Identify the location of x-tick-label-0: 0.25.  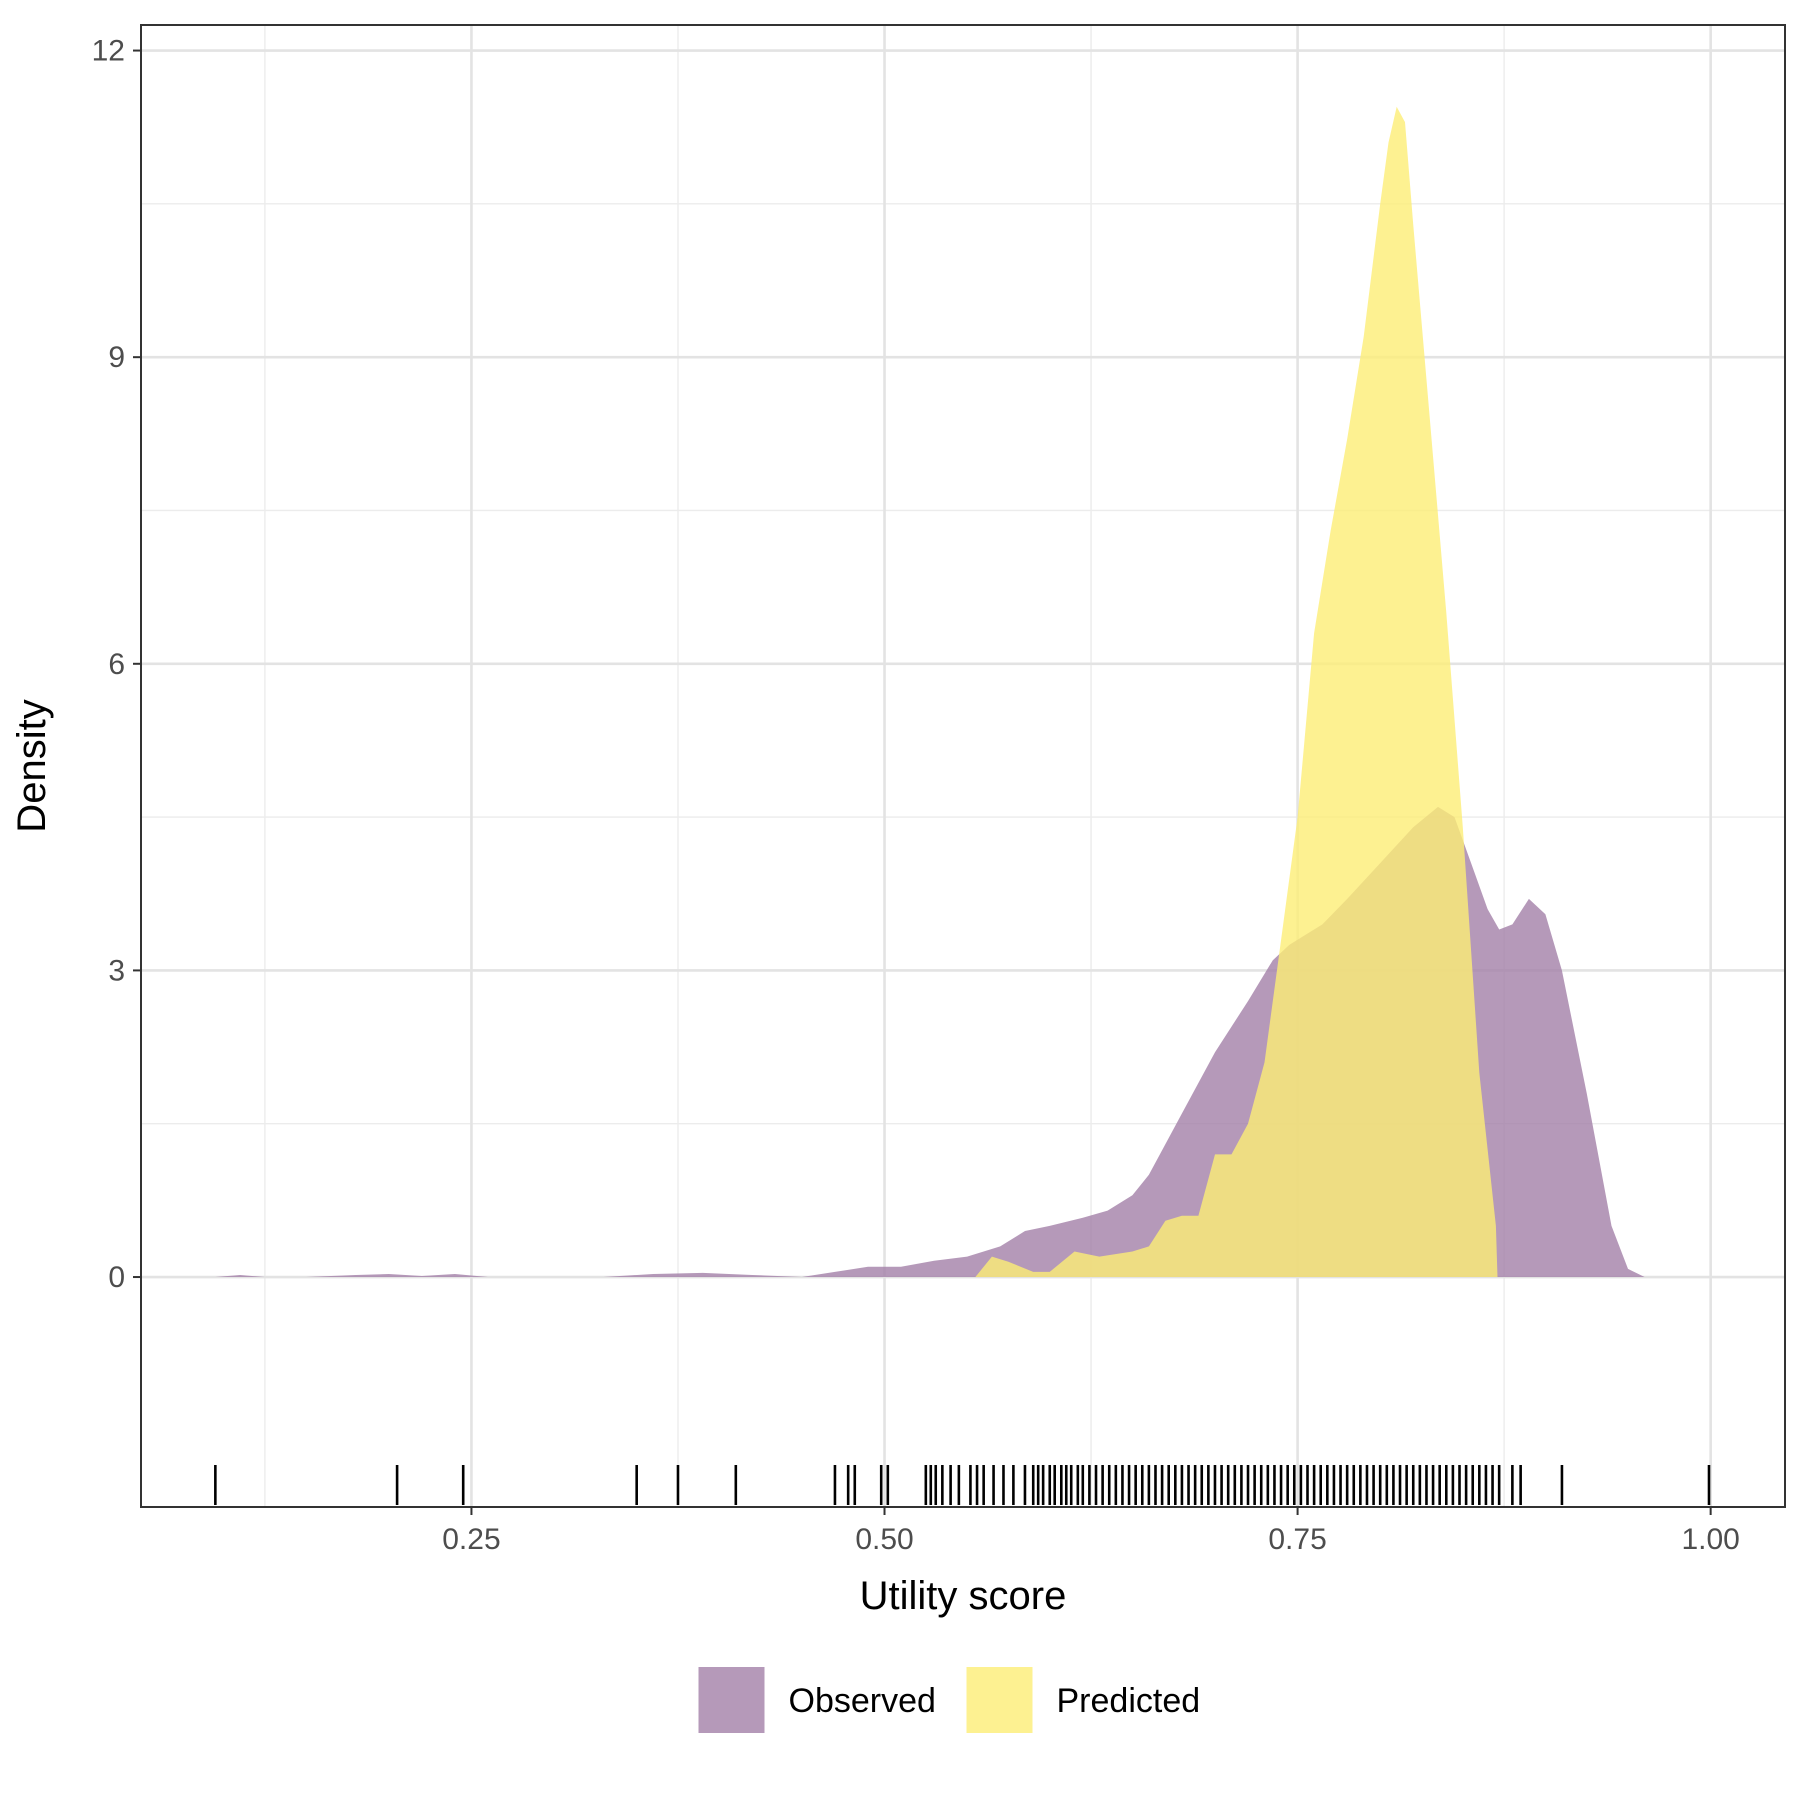
(471, 1539).